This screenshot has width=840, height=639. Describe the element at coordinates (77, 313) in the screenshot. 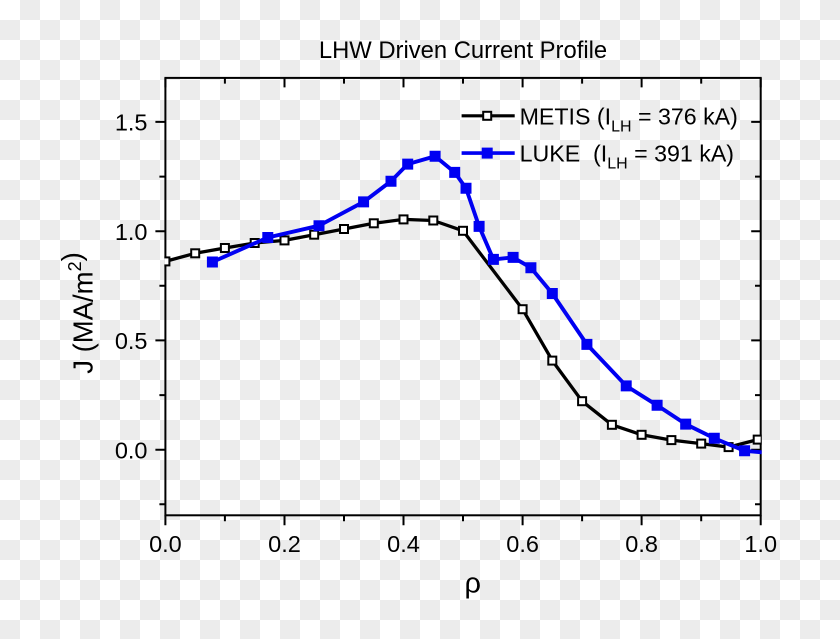

I see `svg-text: J (MA/m2)` at that location.